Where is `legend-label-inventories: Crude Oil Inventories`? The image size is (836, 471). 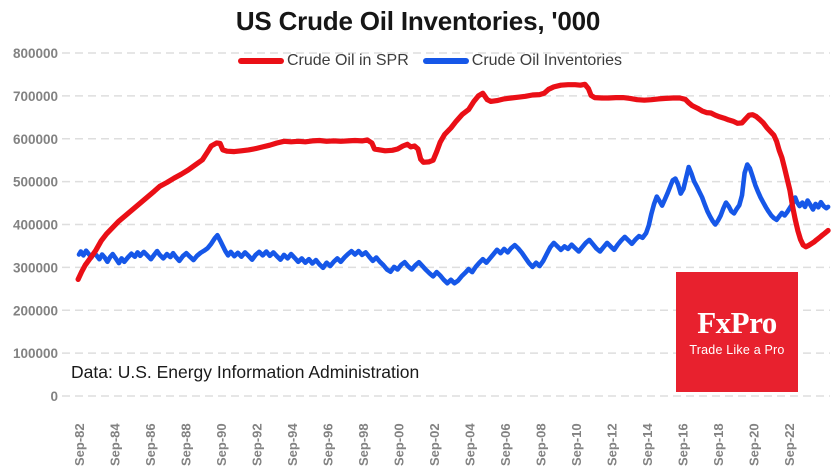
legend-label-inventories: Crude Oil Inventories is located at coordinates (547, 60).